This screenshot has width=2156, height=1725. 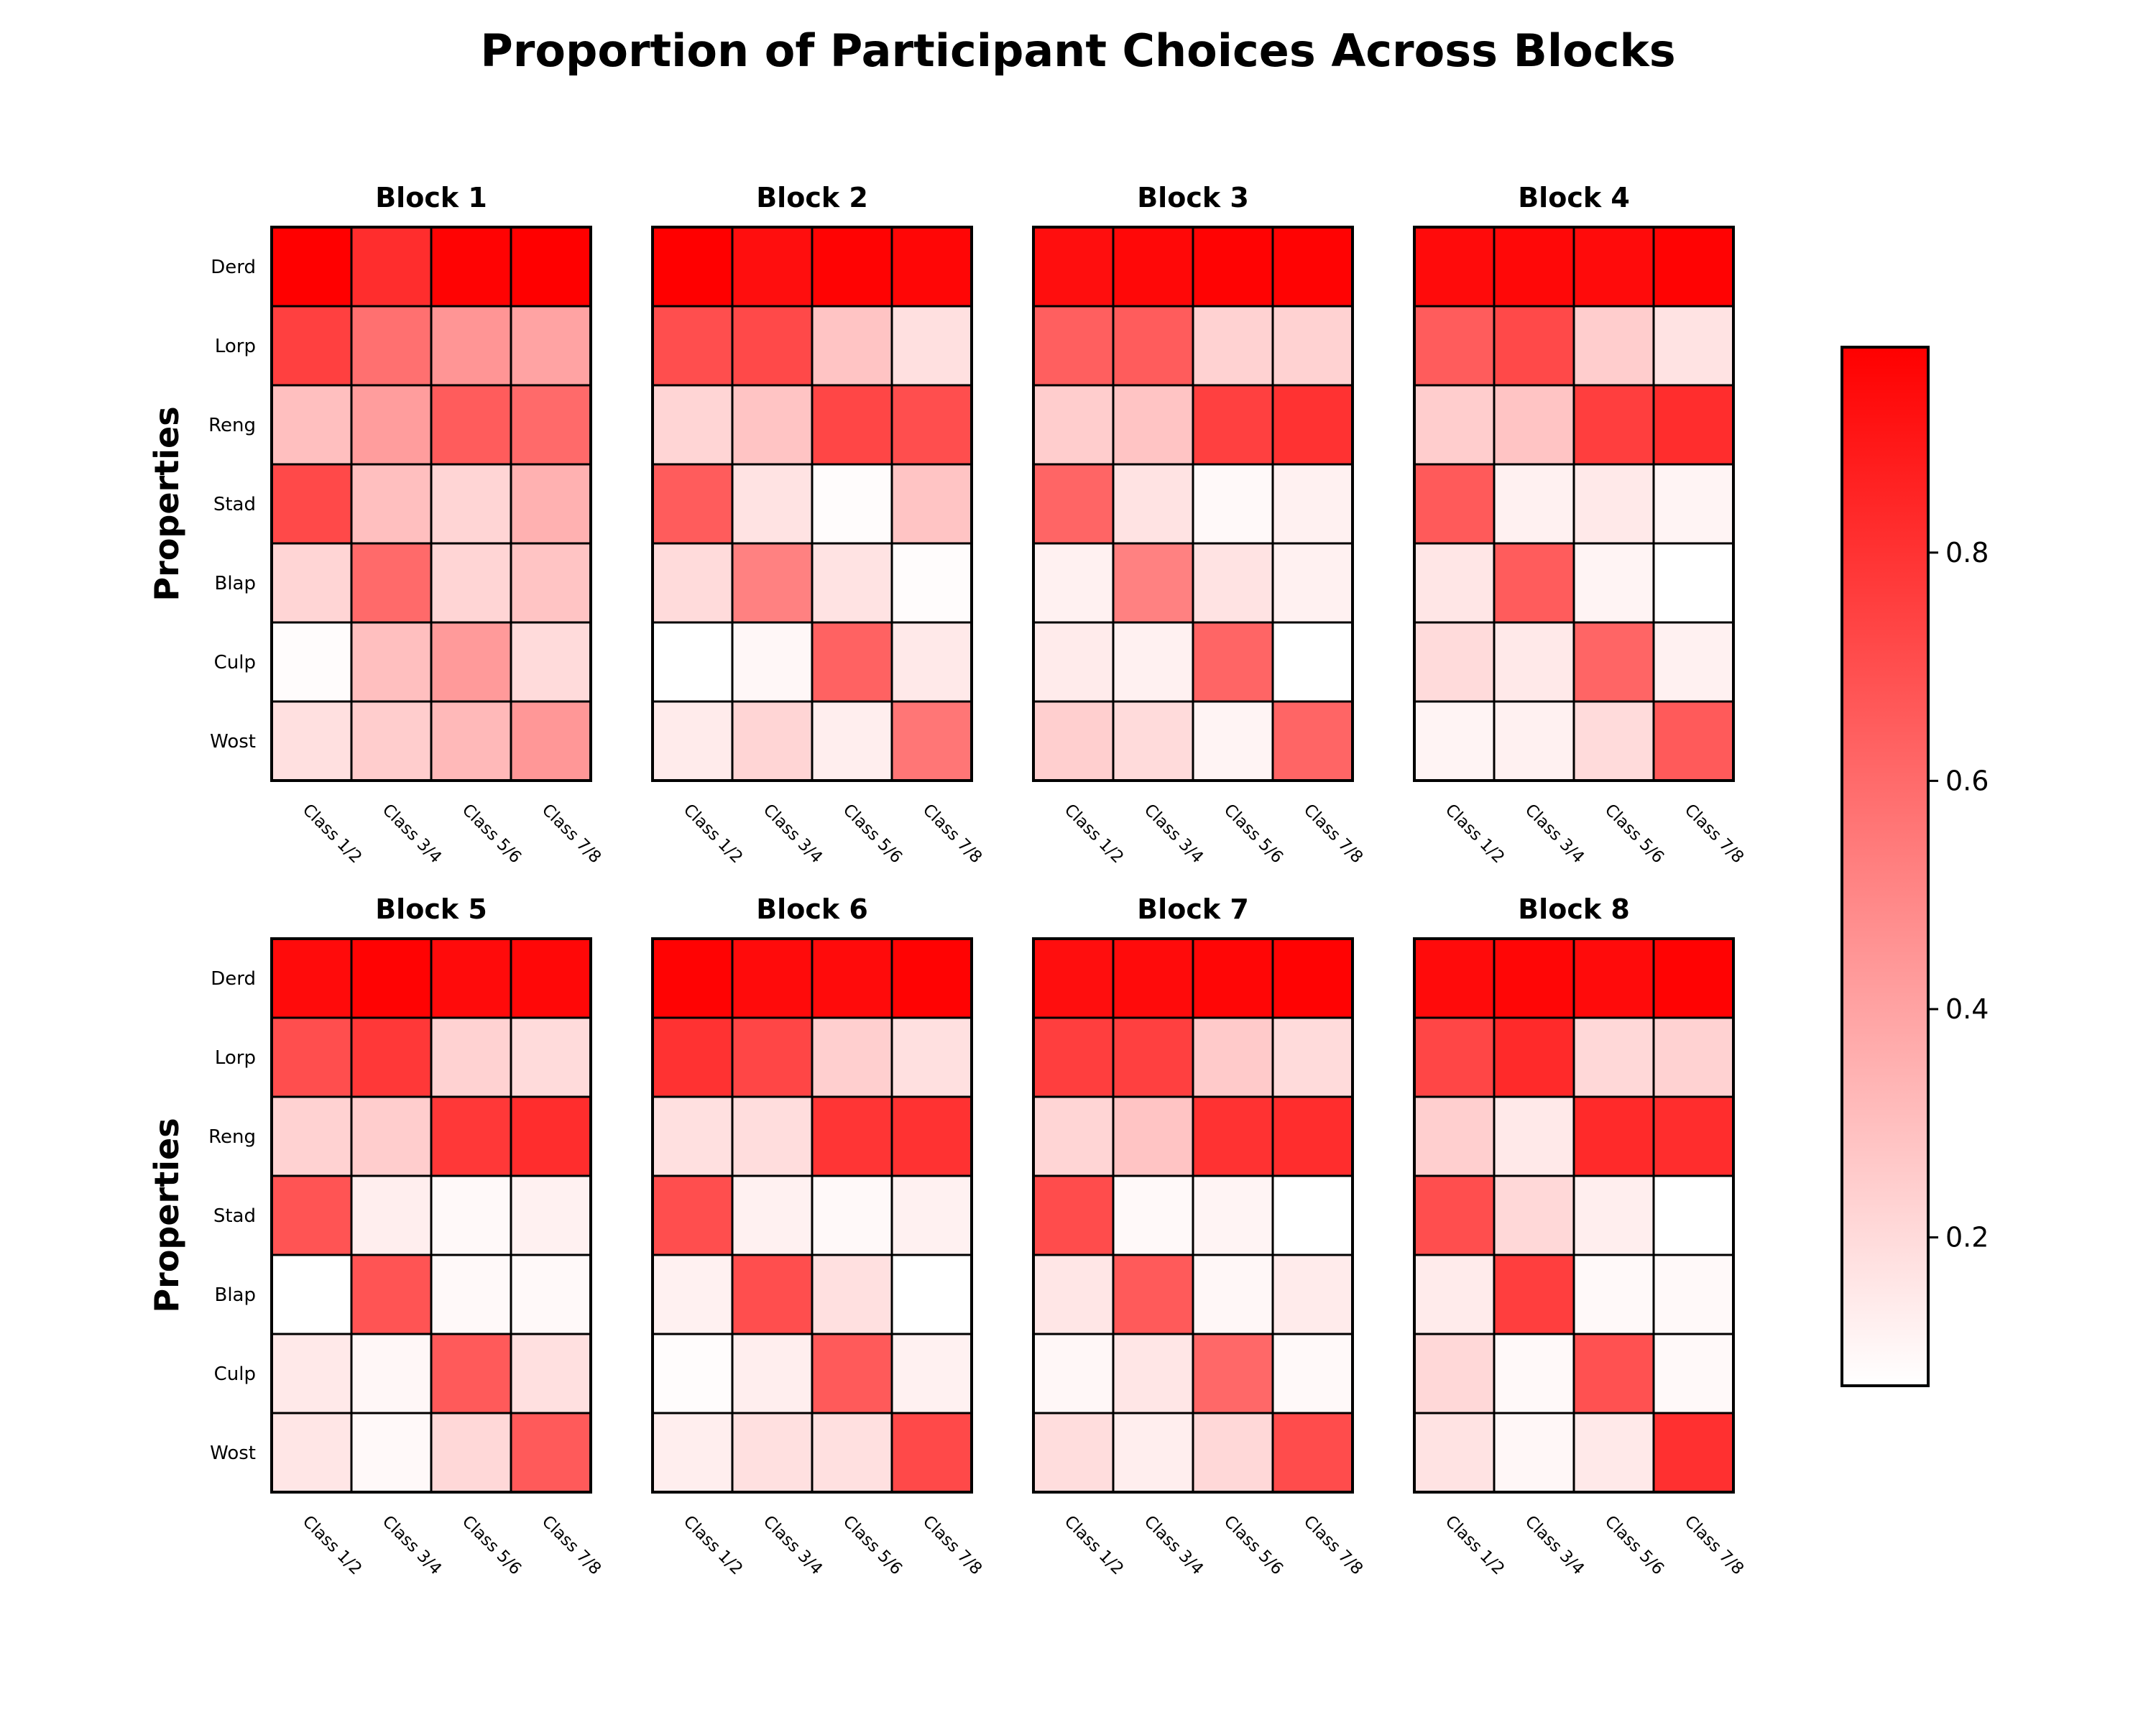 I want to click on row-tick-label: Stad, so click(x=234, y=1216).